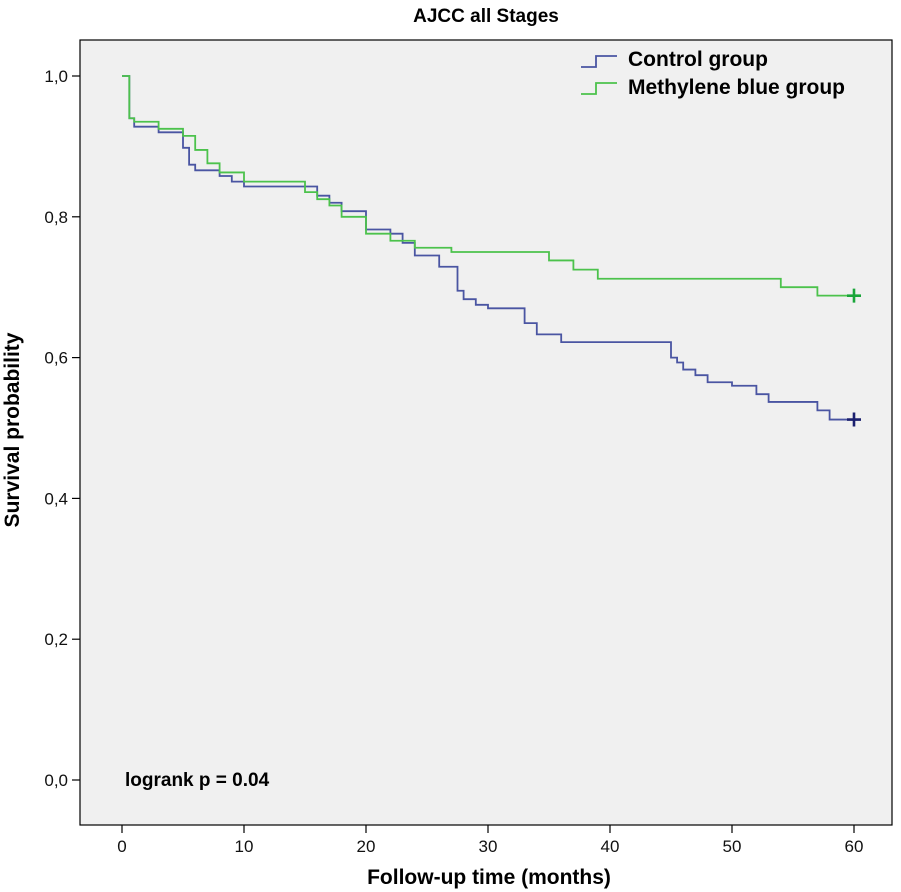  I want to click on x-tick-label: 0, so click(121, 846).